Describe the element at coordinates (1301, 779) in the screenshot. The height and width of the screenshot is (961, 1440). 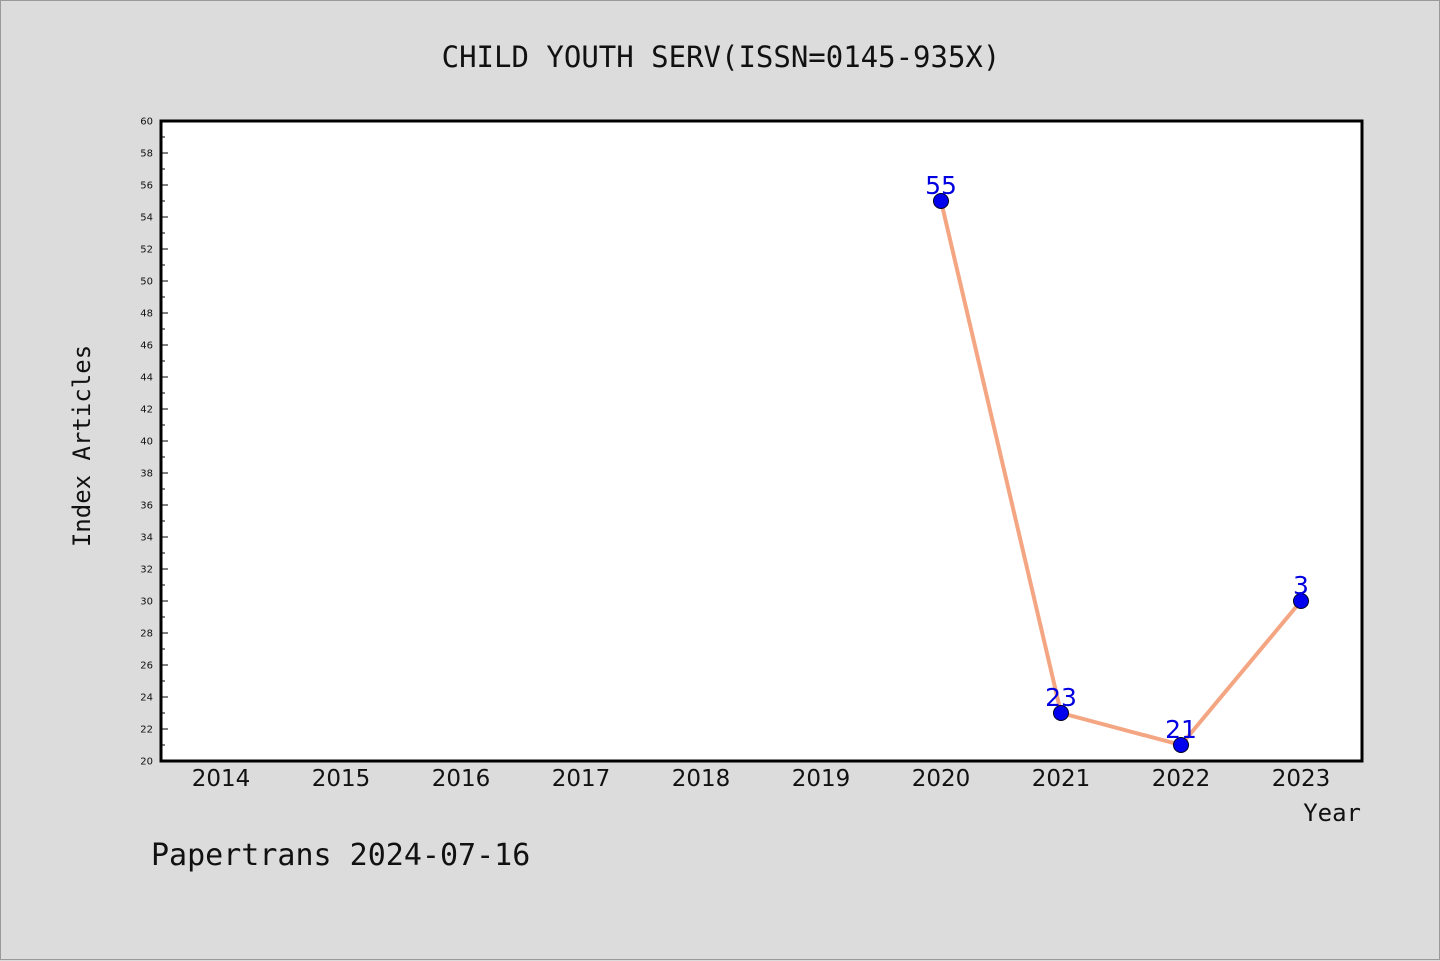
I see `x-tick-label: 2023` at that location.